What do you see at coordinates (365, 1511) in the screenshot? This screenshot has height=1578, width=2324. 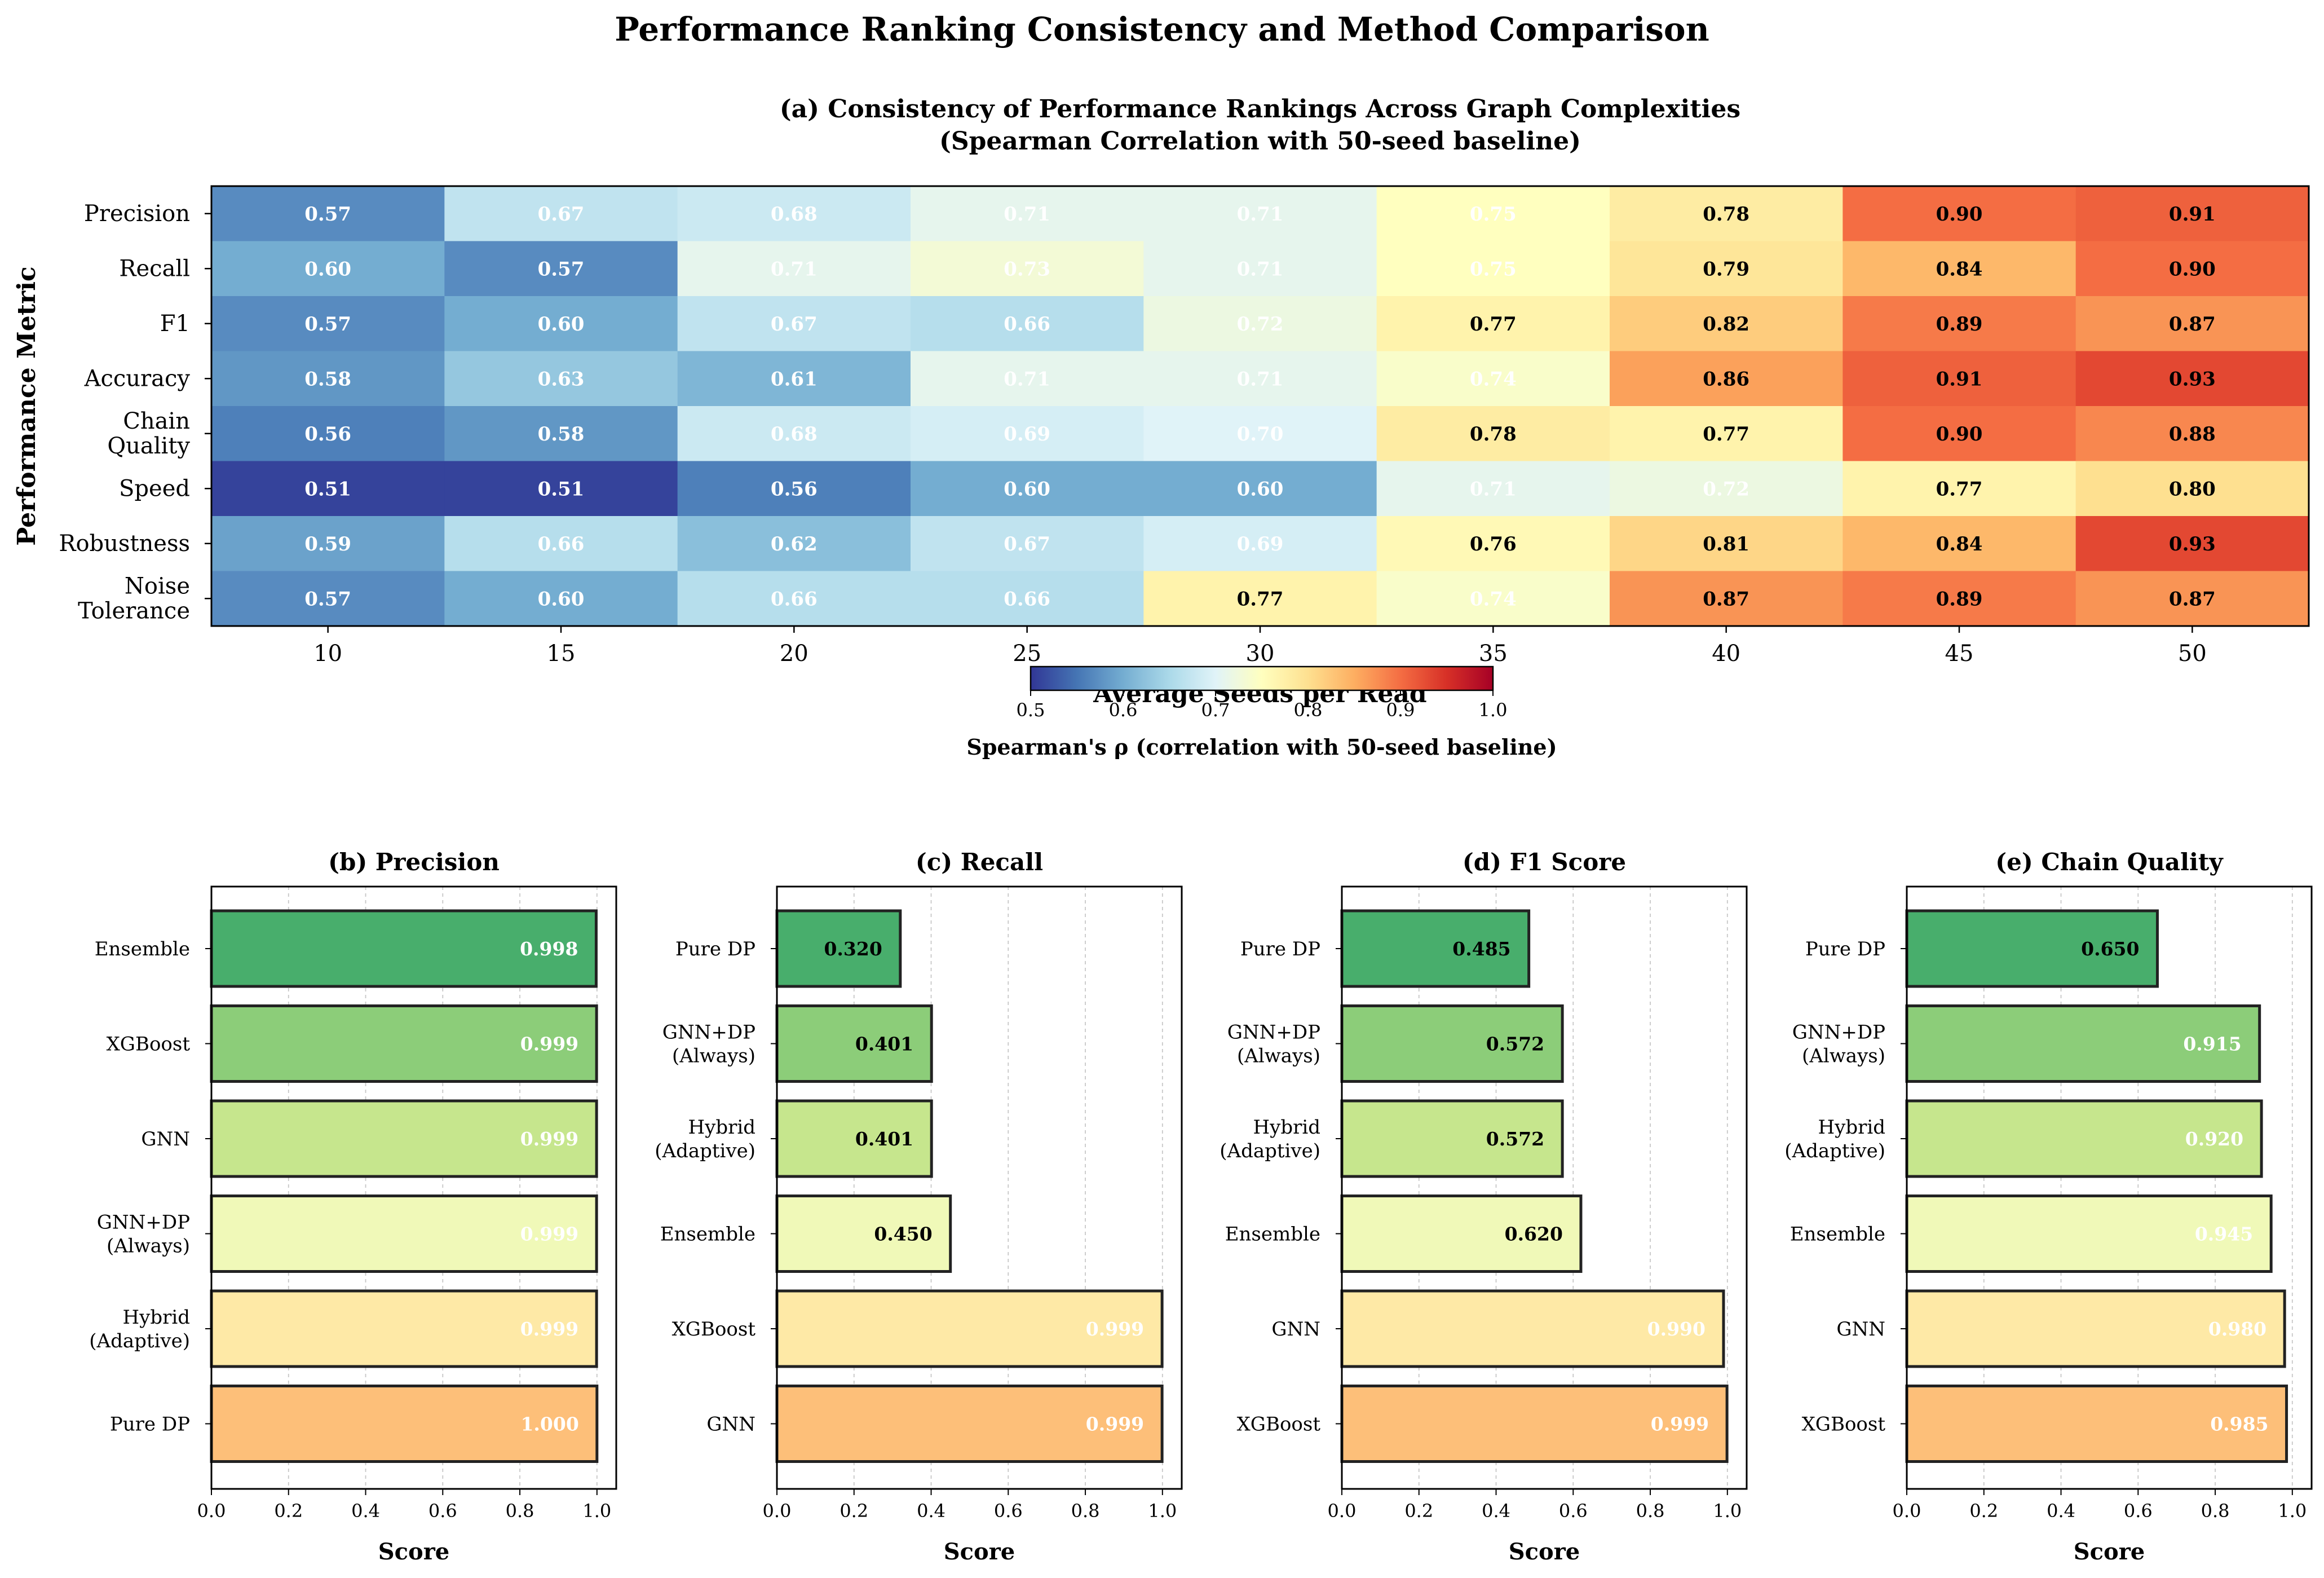 I see `x-tick-label: 0.4` at bounding box center [365, 1511].